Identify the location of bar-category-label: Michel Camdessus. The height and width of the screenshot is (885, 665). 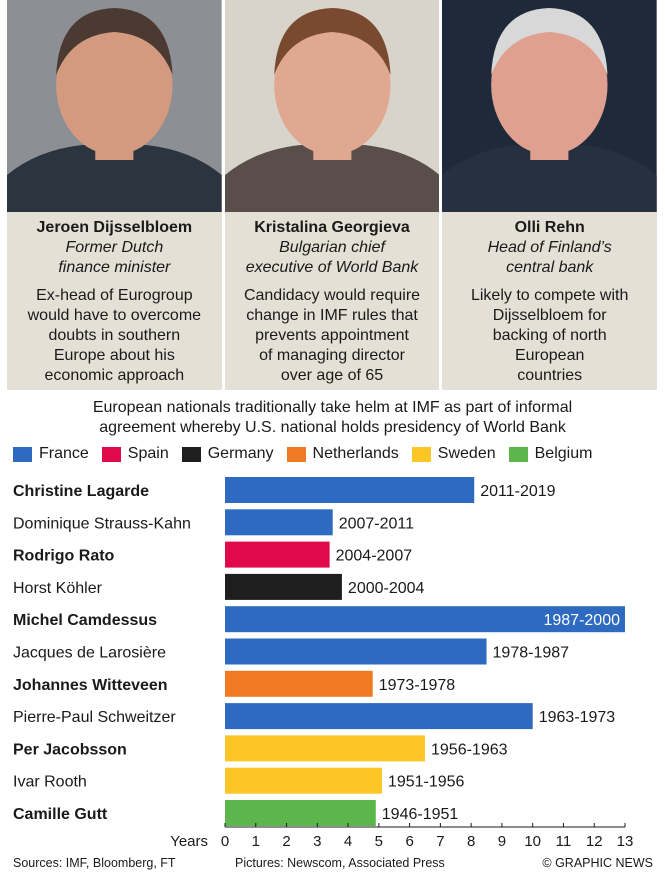
(85, 620).